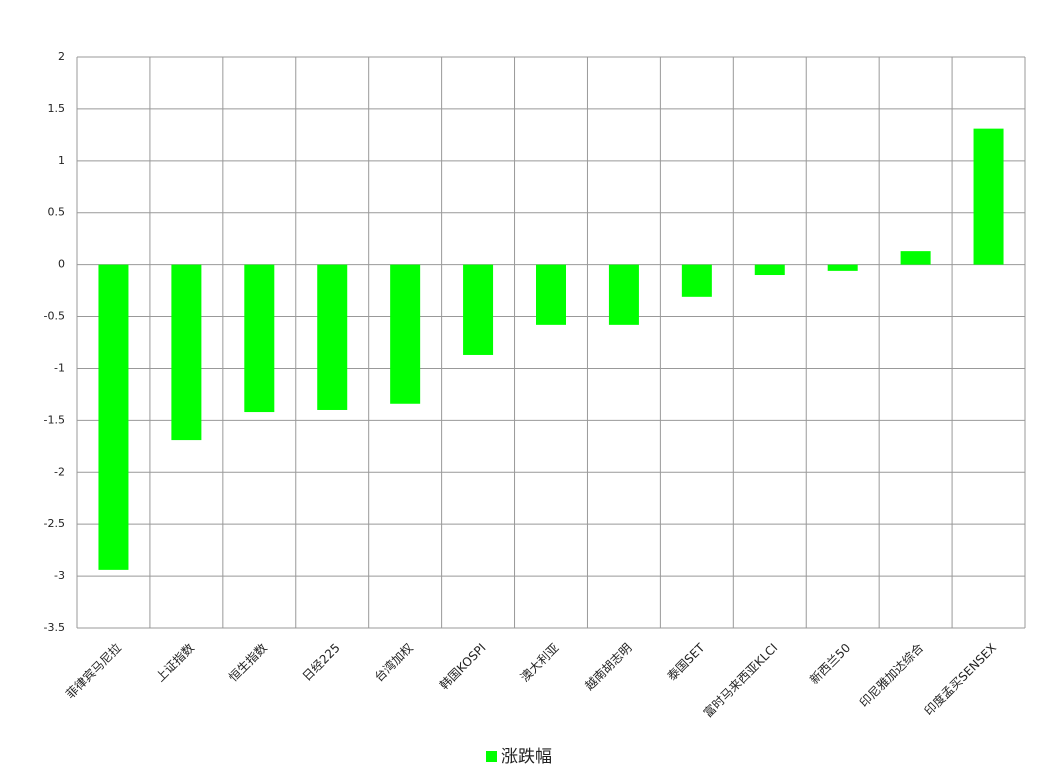 The height and width of the screenshot is (782, 1041). I want to click on y-tick-label: -3, so click(59, 575).